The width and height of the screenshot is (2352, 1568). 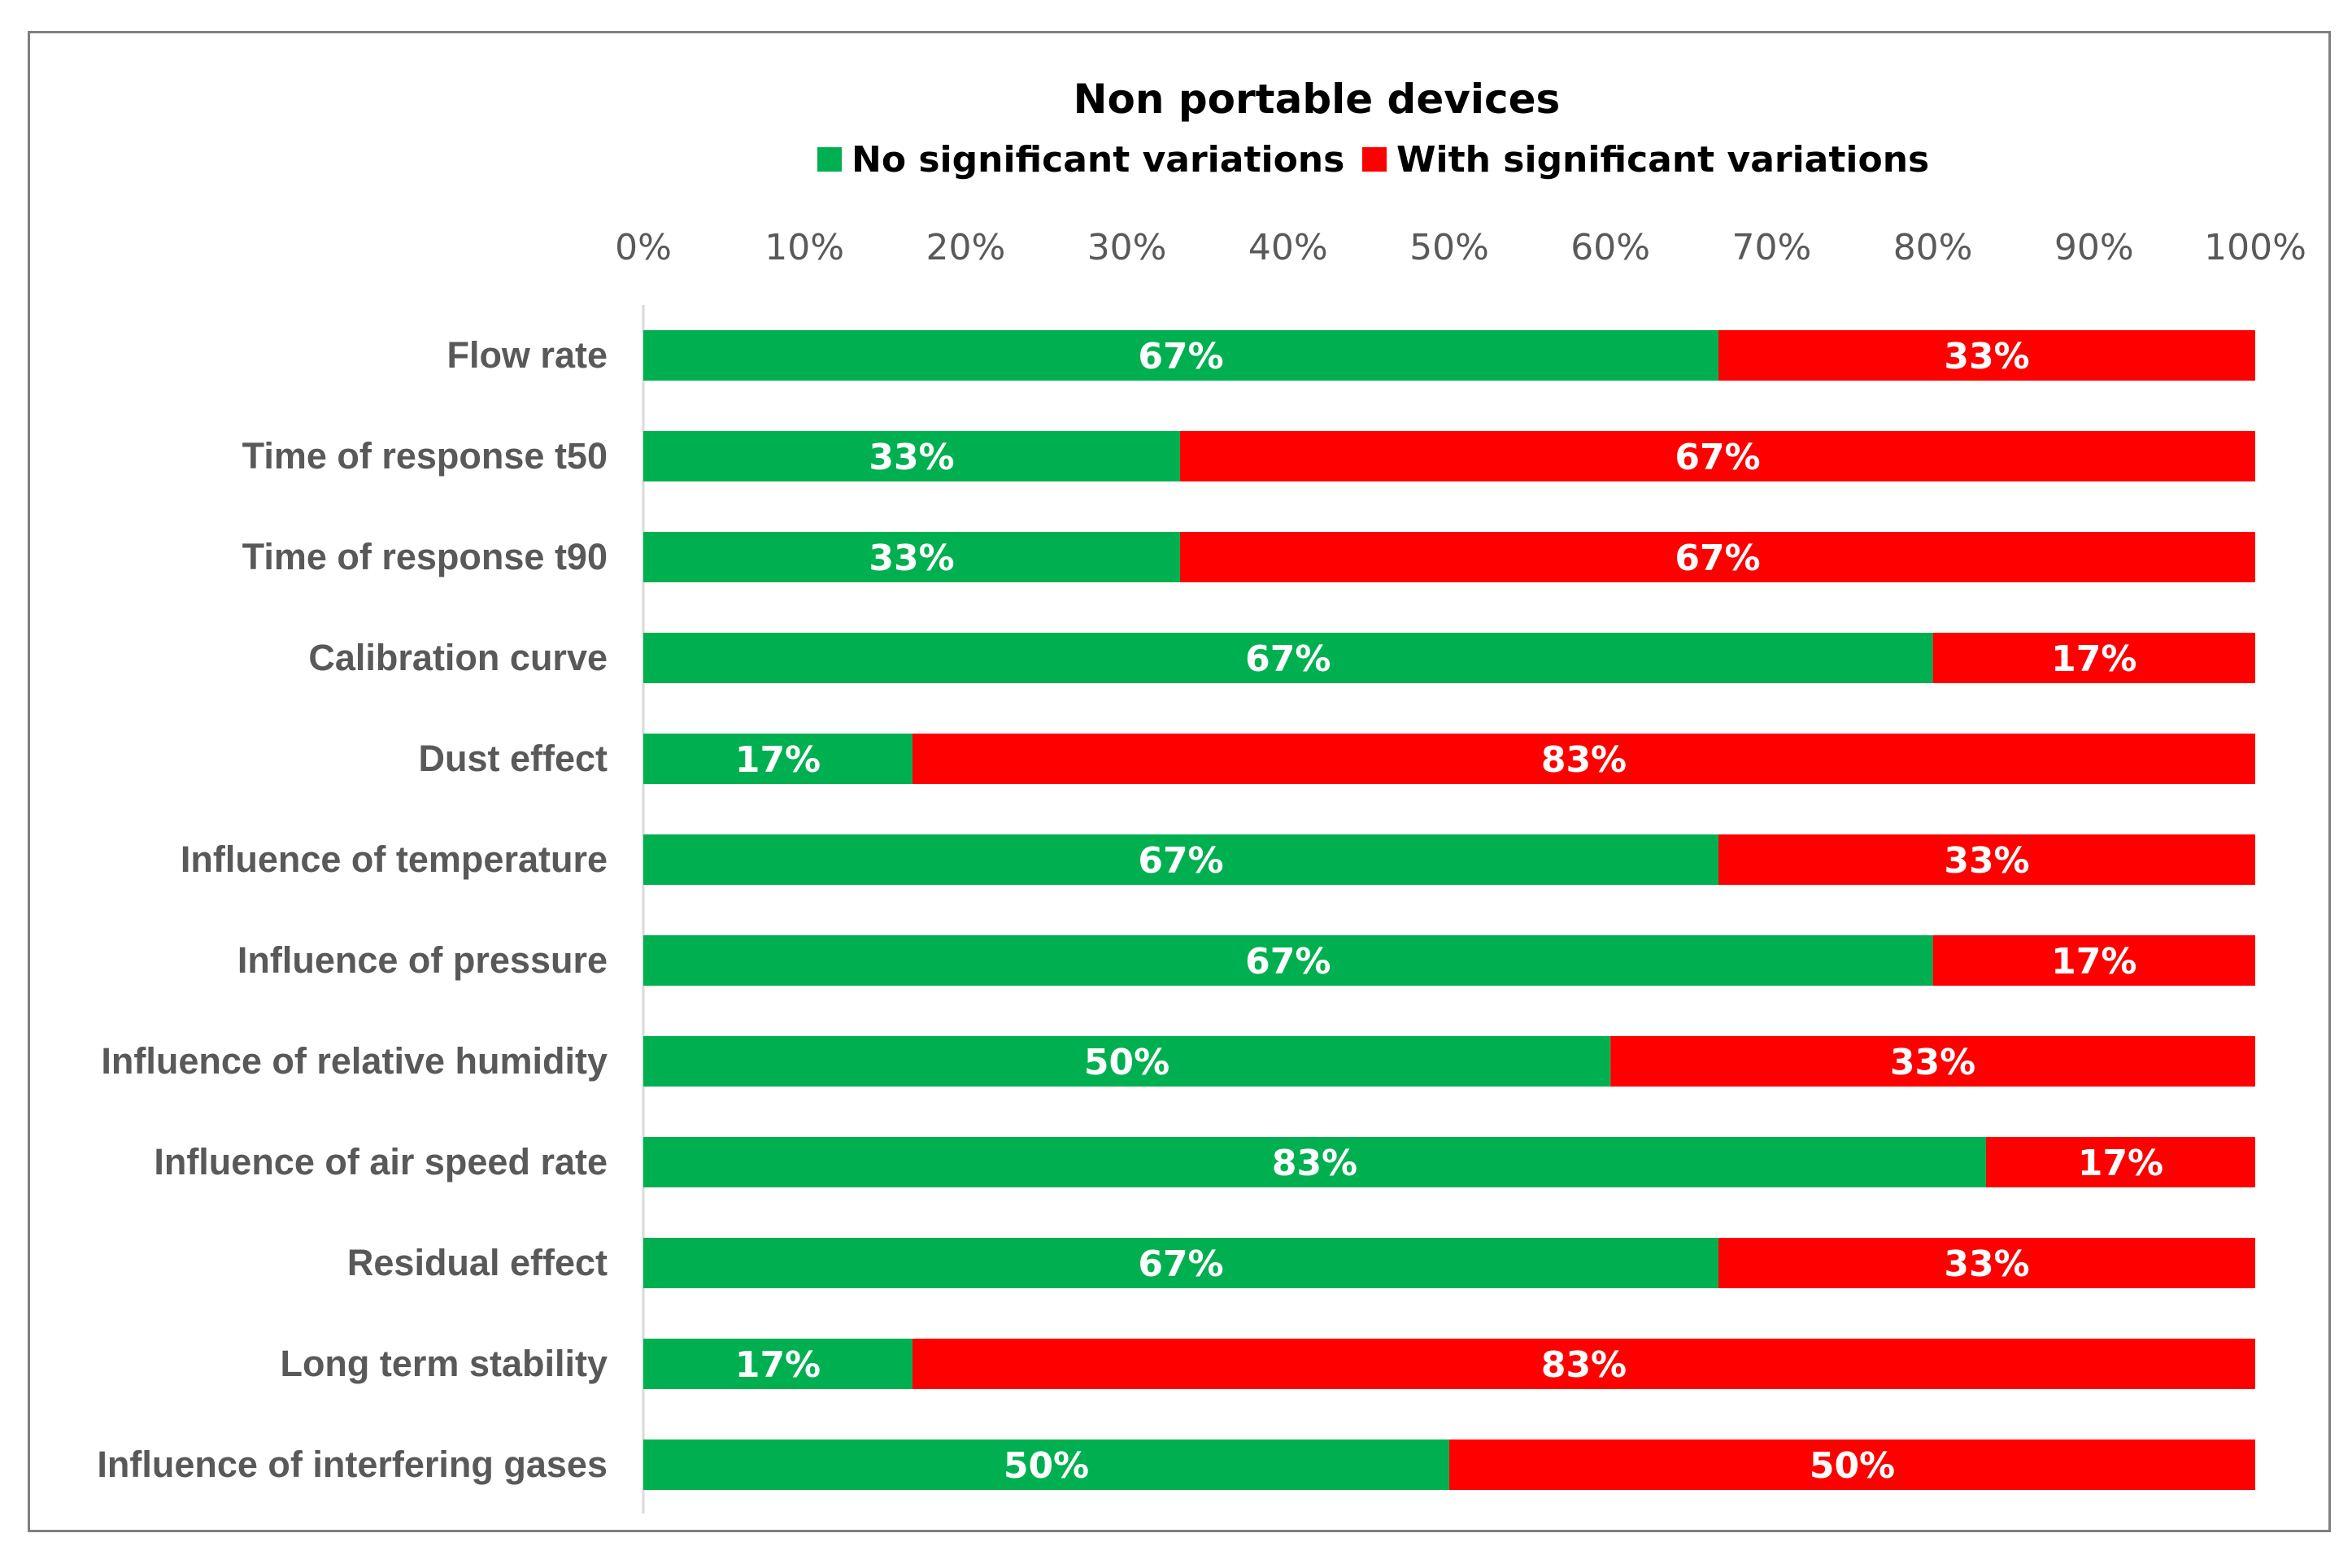 I want to click on category-label: Flow rate, so click(x=527, y=355).